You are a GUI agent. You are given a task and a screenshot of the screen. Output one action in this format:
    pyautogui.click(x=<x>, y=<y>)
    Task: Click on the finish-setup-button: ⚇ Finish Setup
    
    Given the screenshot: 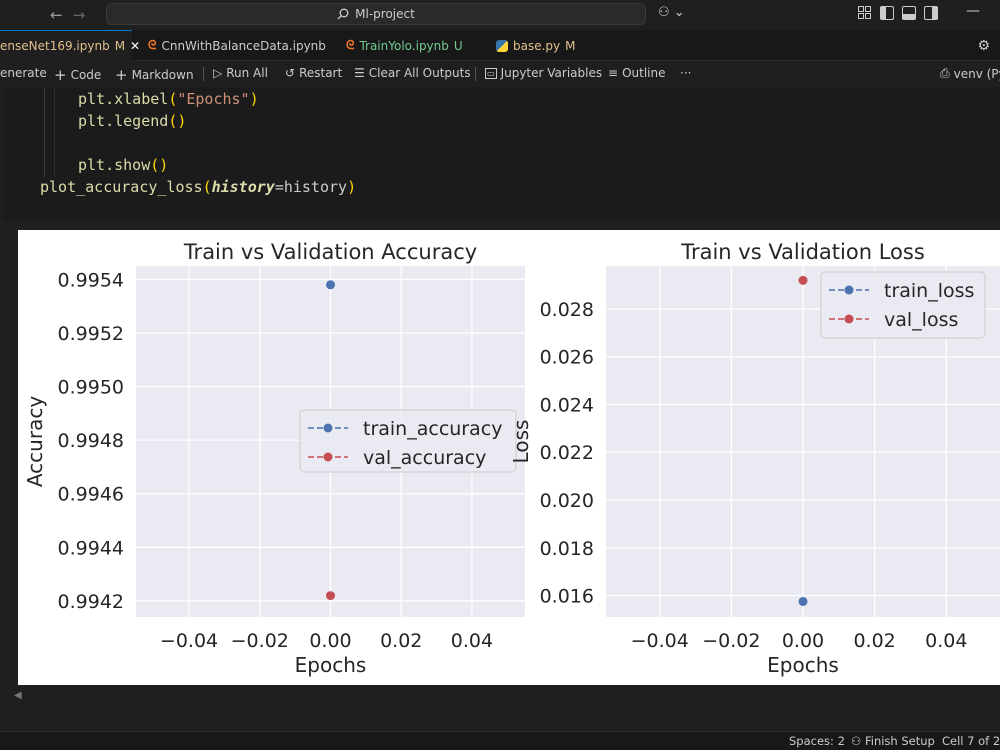 What is the action you would take?
    pyautogui.click(x=893, y=741)
    